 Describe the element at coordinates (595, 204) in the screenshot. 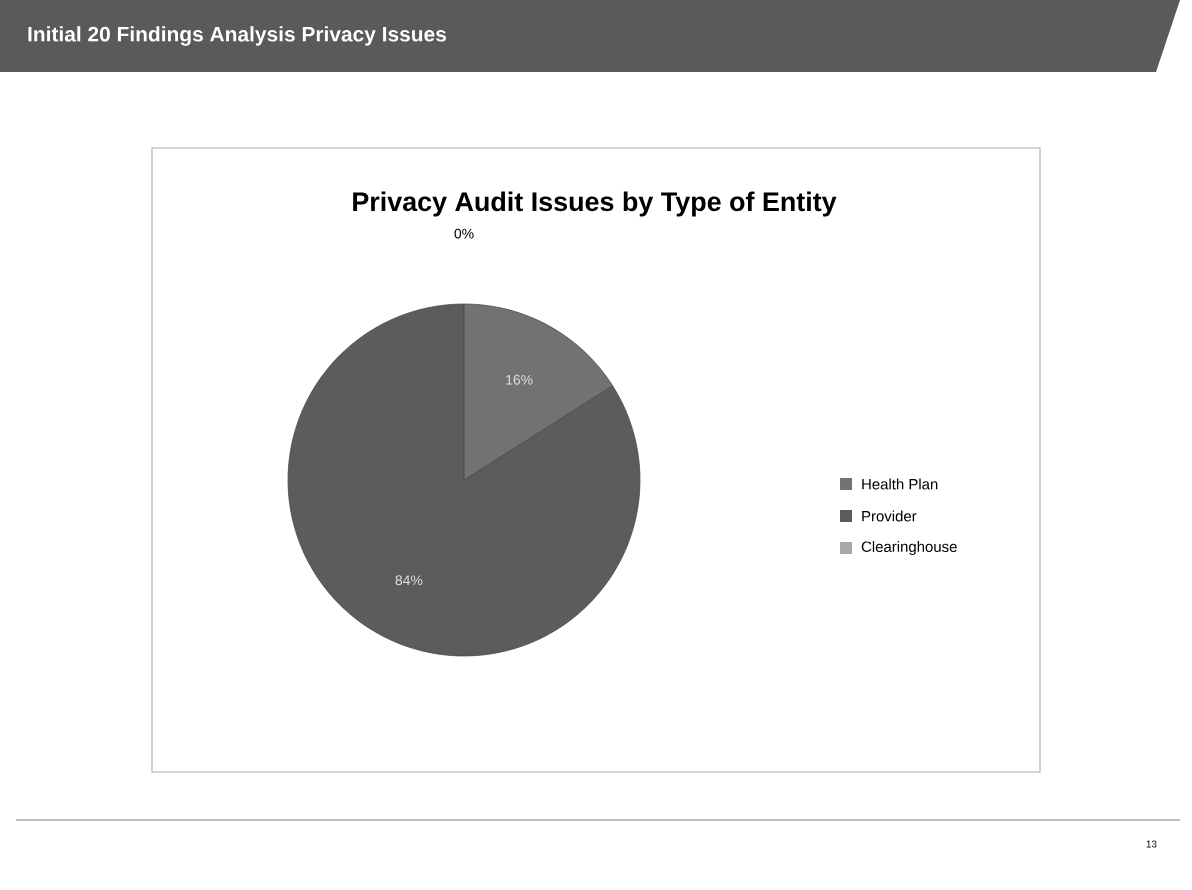

I see `chart-title: Privacy Audit Issues by Type of Entity` at that location.